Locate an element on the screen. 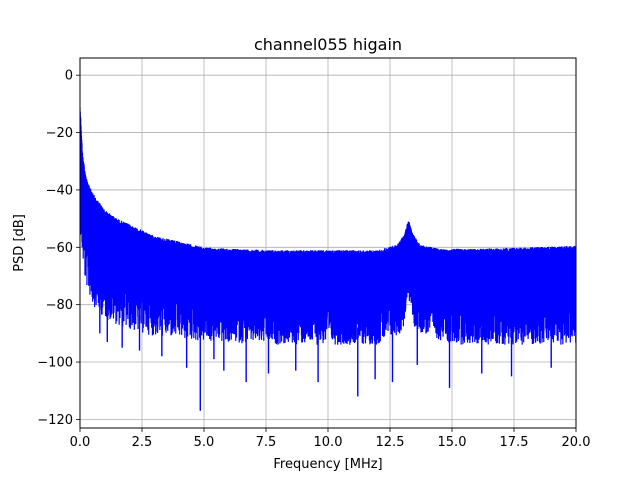  y-tick-label: −20 is located at coordinates (59, 133).